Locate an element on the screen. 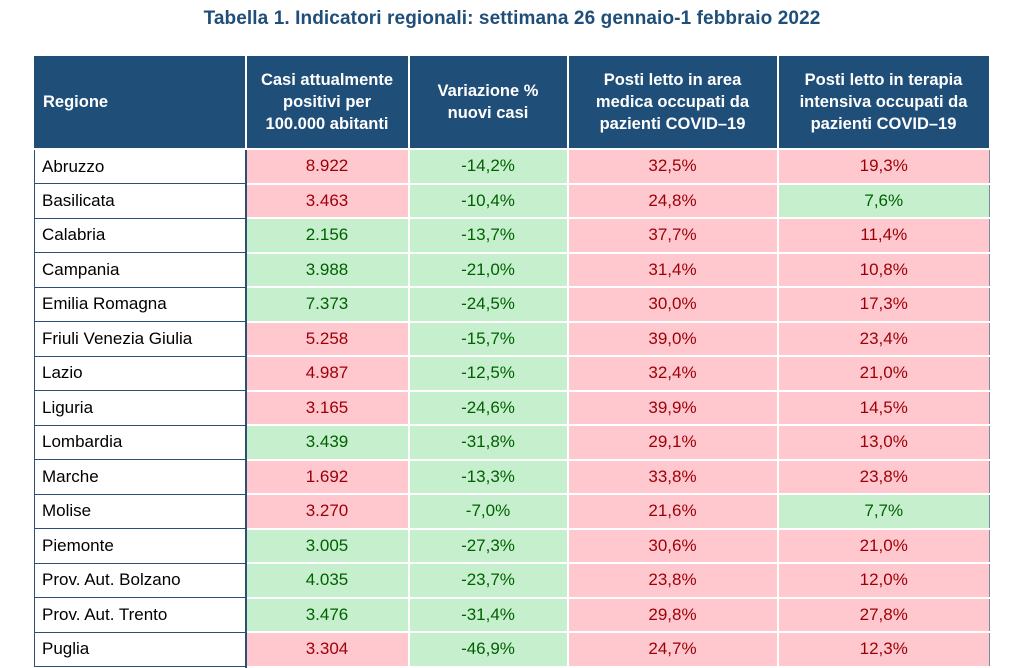 Image resolution: width=1024 pixels, height=668 pixels. table-row: Calabria 2.156 -13,7% 37,7% 11,4% is located at coordinates (512, 235).